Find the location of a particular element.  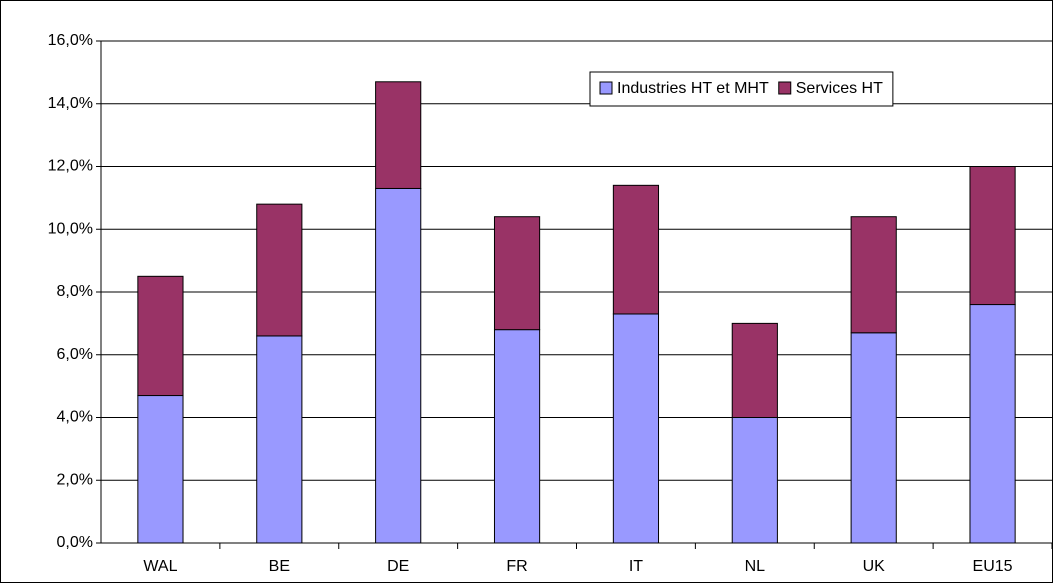

x-tick-label: DE is located at coordinates (398, 566).